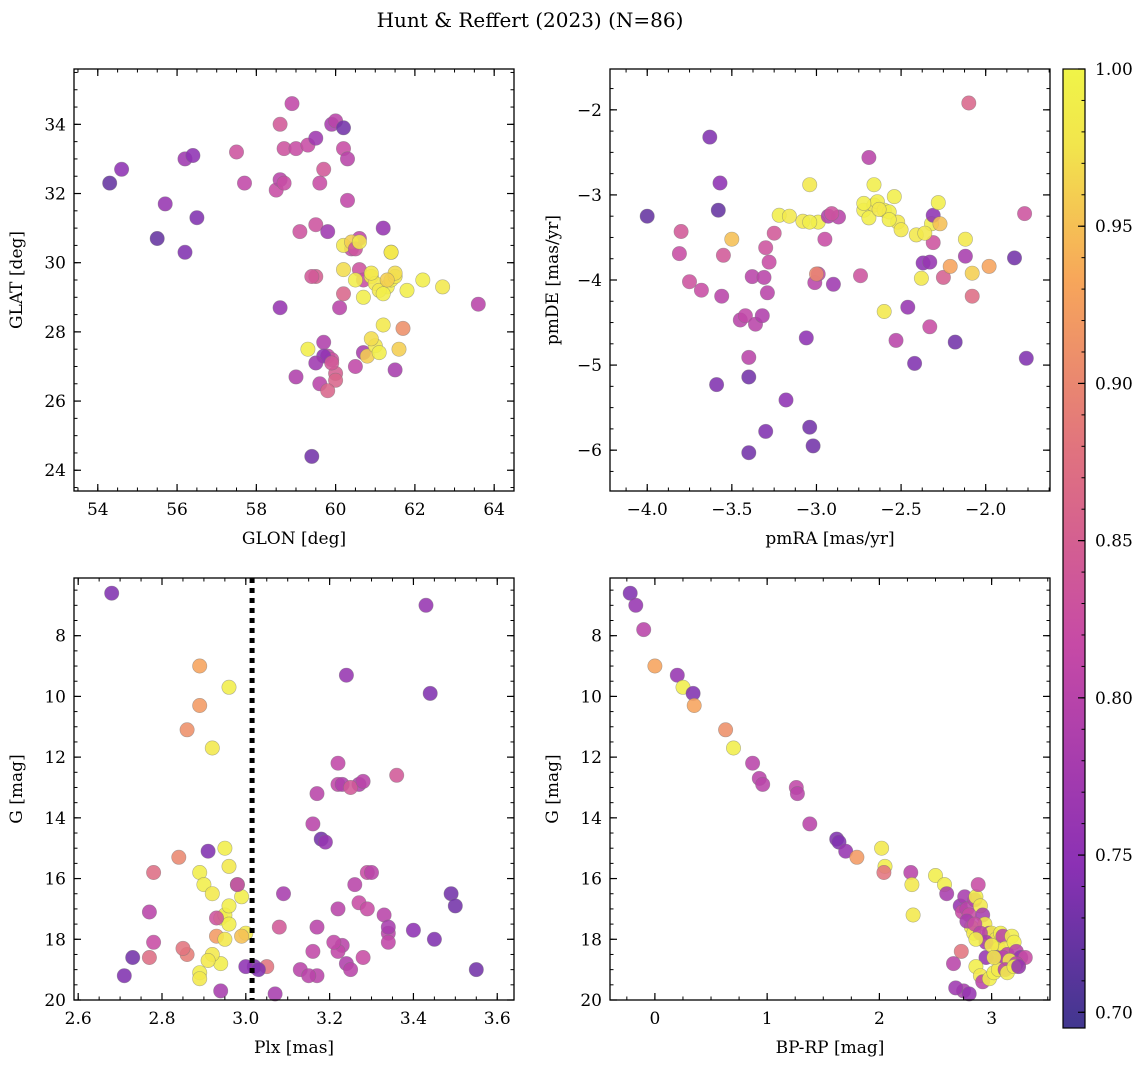 The height and width of the screenshot is (1068, 1148). What do you see at coordinates (161, 1019) in the screenshot?
I see `x-tick-label: 2.8` at bounding box center [161, 1019].